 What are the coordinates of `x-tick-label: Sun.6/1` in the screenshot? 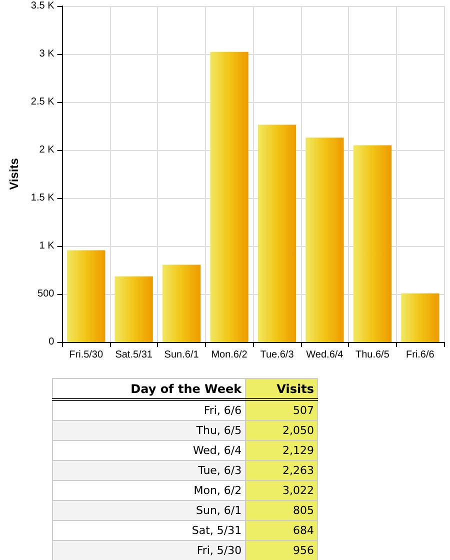 It's located at (182, 355).